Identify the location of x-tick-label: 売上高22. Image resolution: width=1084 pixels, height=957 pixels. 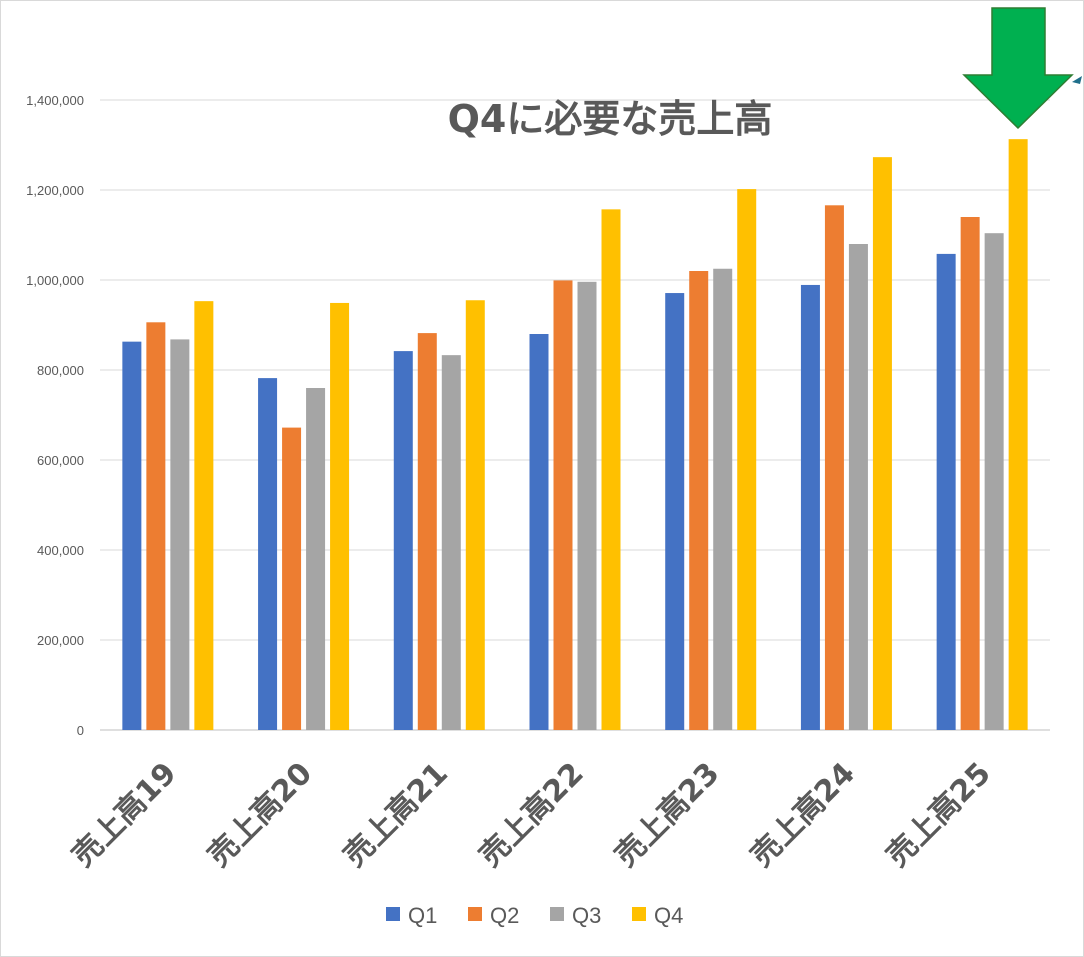
(532, 815).